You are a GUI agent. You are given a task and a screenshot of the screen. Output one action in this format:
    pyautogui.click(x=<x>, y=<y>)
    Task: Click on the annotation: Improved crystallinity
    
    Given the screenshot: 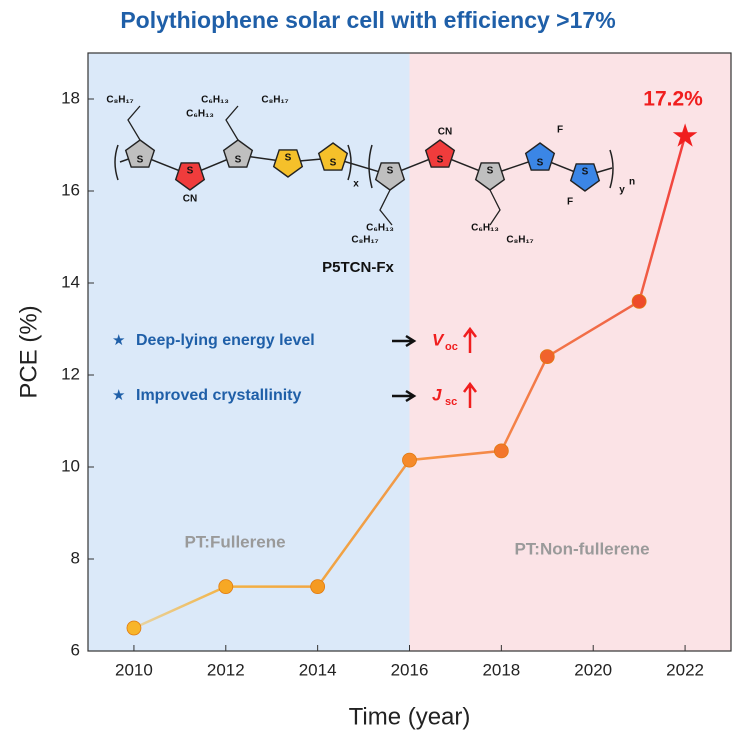 What is the action you would take?
    pyautogui.click(x=218, y=395)
    